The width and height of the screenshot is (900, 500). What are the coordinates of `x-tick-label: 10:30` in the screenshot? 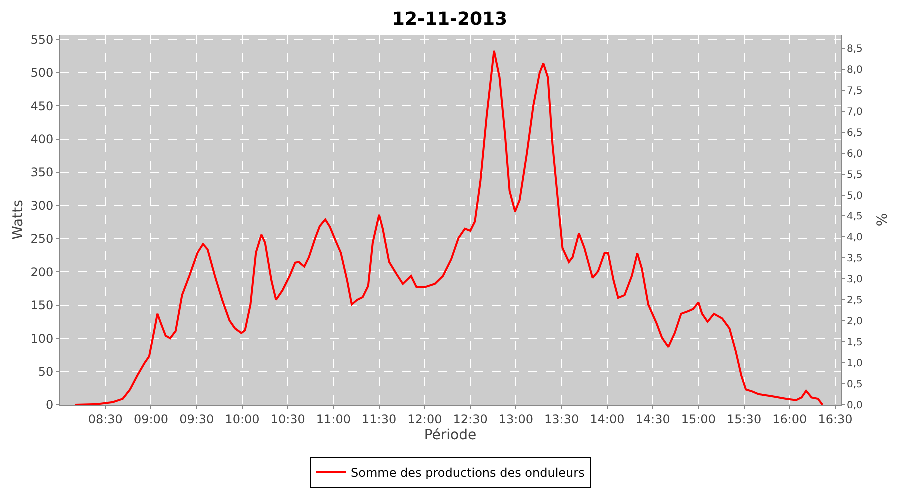 It's located at (288, 419).